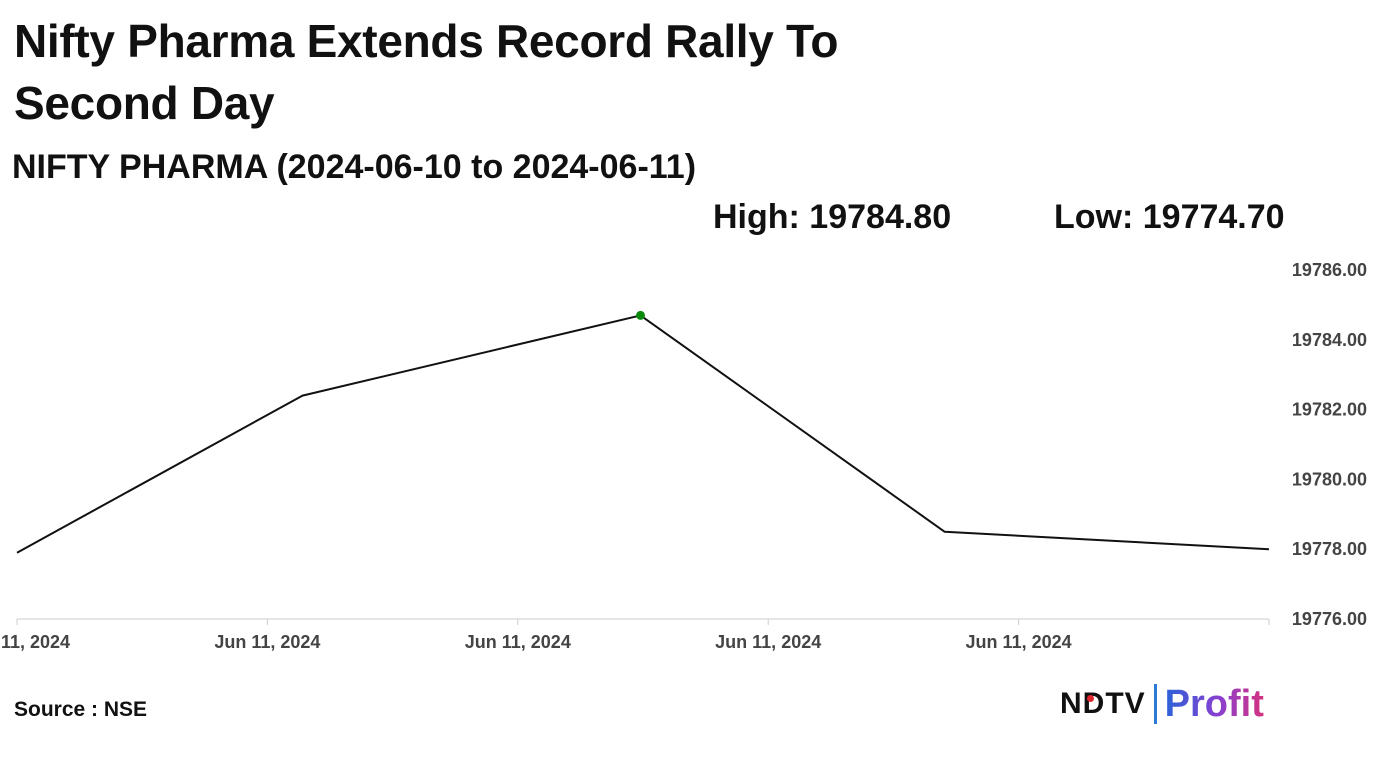  I want to click on logo-profit-text: Profit, so click(1214, 703).